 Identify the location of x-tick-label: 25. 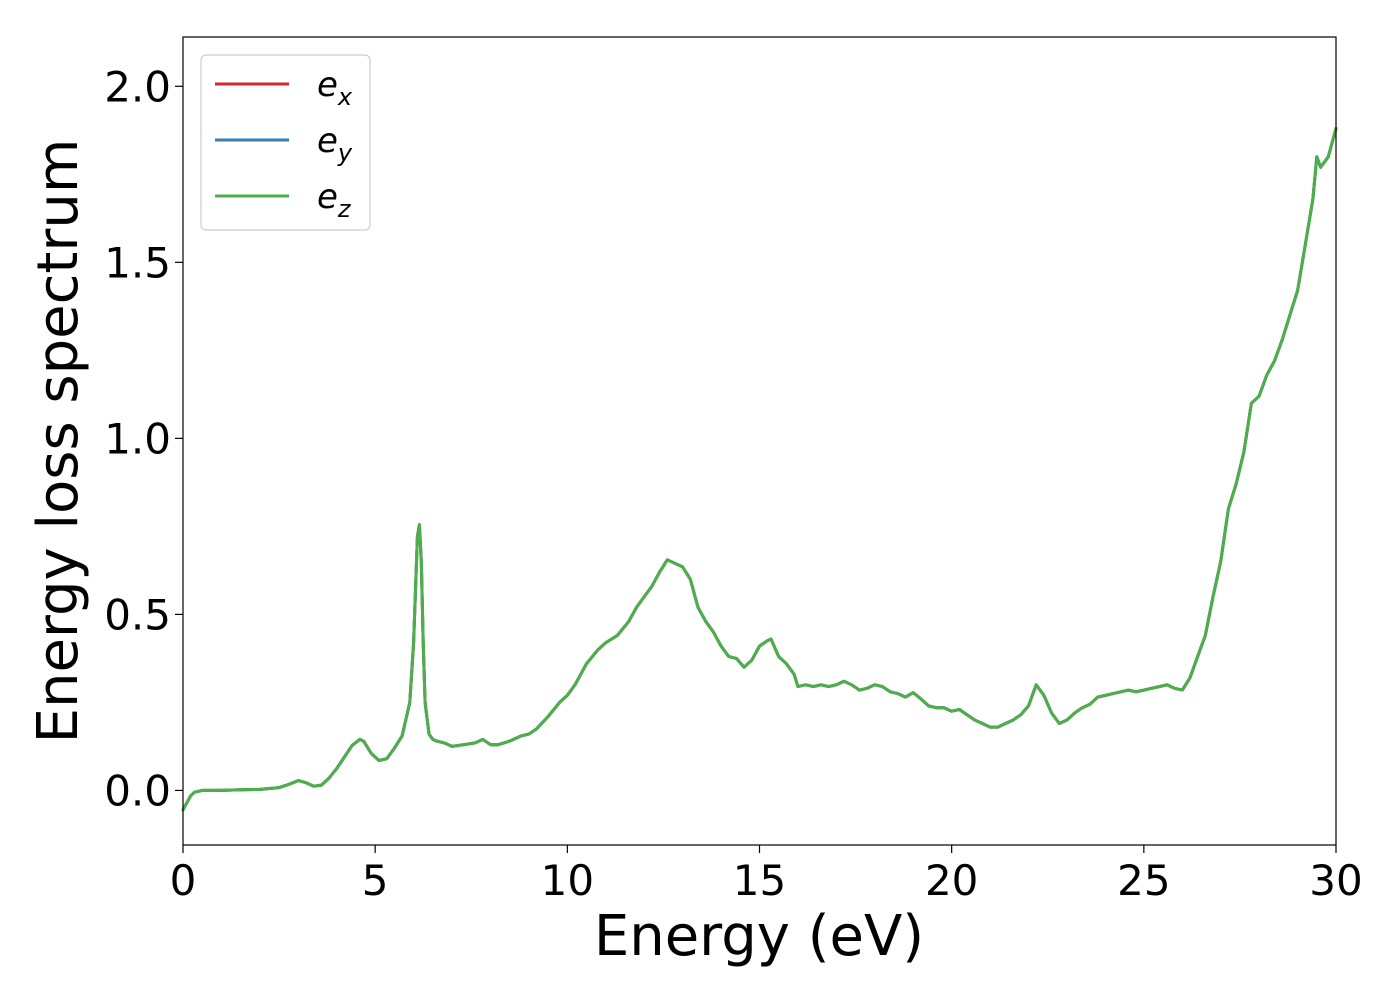
(1143, 880).